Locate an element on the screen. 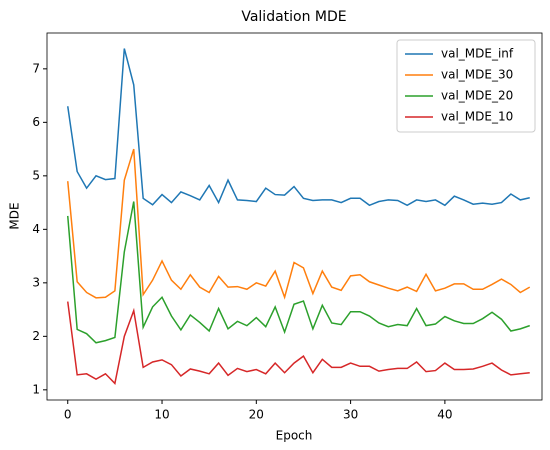  y-tick-label: 6 is located at coordinates (36, 122).